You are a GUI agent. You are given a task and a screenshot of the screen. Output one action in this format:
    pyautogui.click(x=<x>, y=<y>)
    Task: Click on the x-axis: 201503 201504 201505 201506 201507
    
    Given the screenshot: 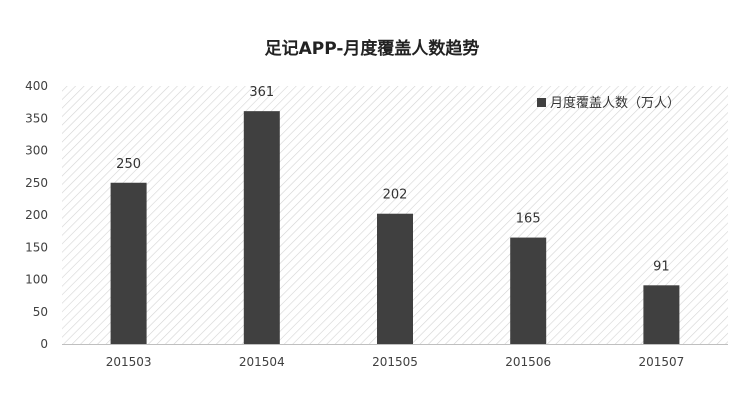 What is the action you would take?
    pyautogui.click(x=395, y=362)
    